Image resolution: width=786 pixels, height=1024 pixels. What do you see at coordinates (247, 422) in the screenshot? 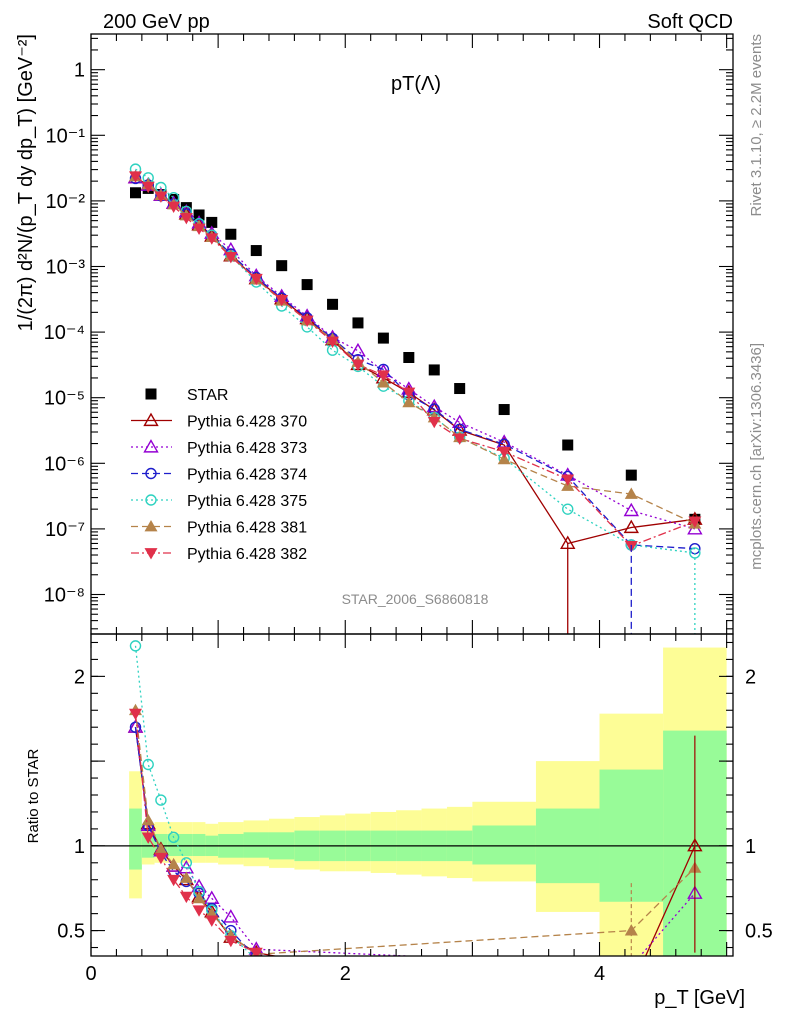
I see `legend-label: Pythia 6.428 370` at bounding box center [247, 422].